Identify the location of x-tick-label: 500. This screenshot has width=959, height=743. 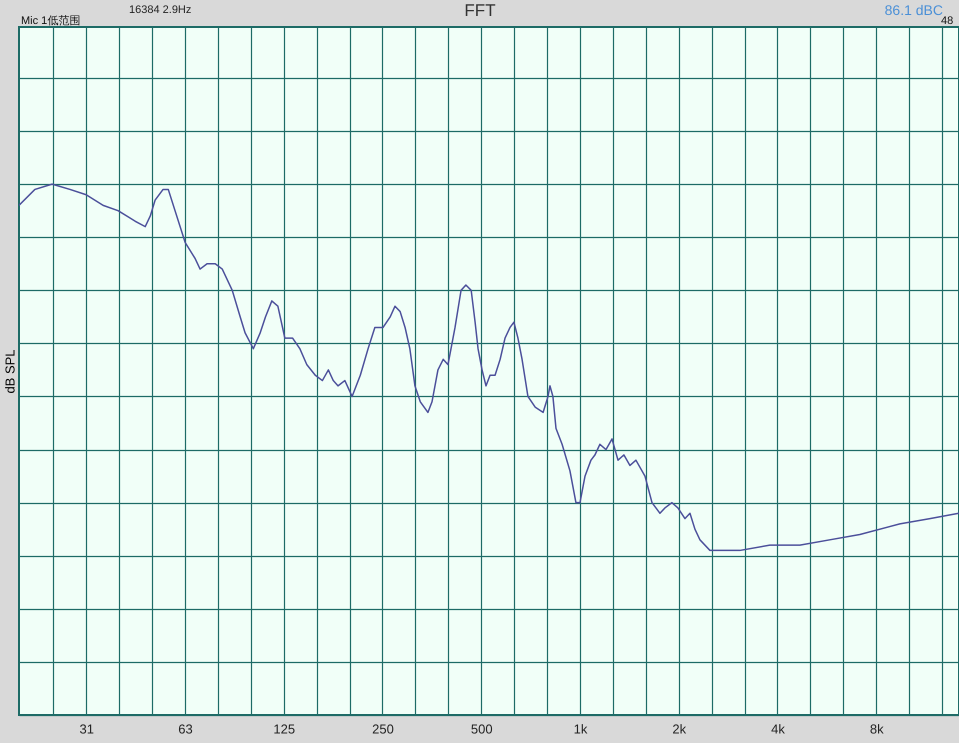
(481, 729).